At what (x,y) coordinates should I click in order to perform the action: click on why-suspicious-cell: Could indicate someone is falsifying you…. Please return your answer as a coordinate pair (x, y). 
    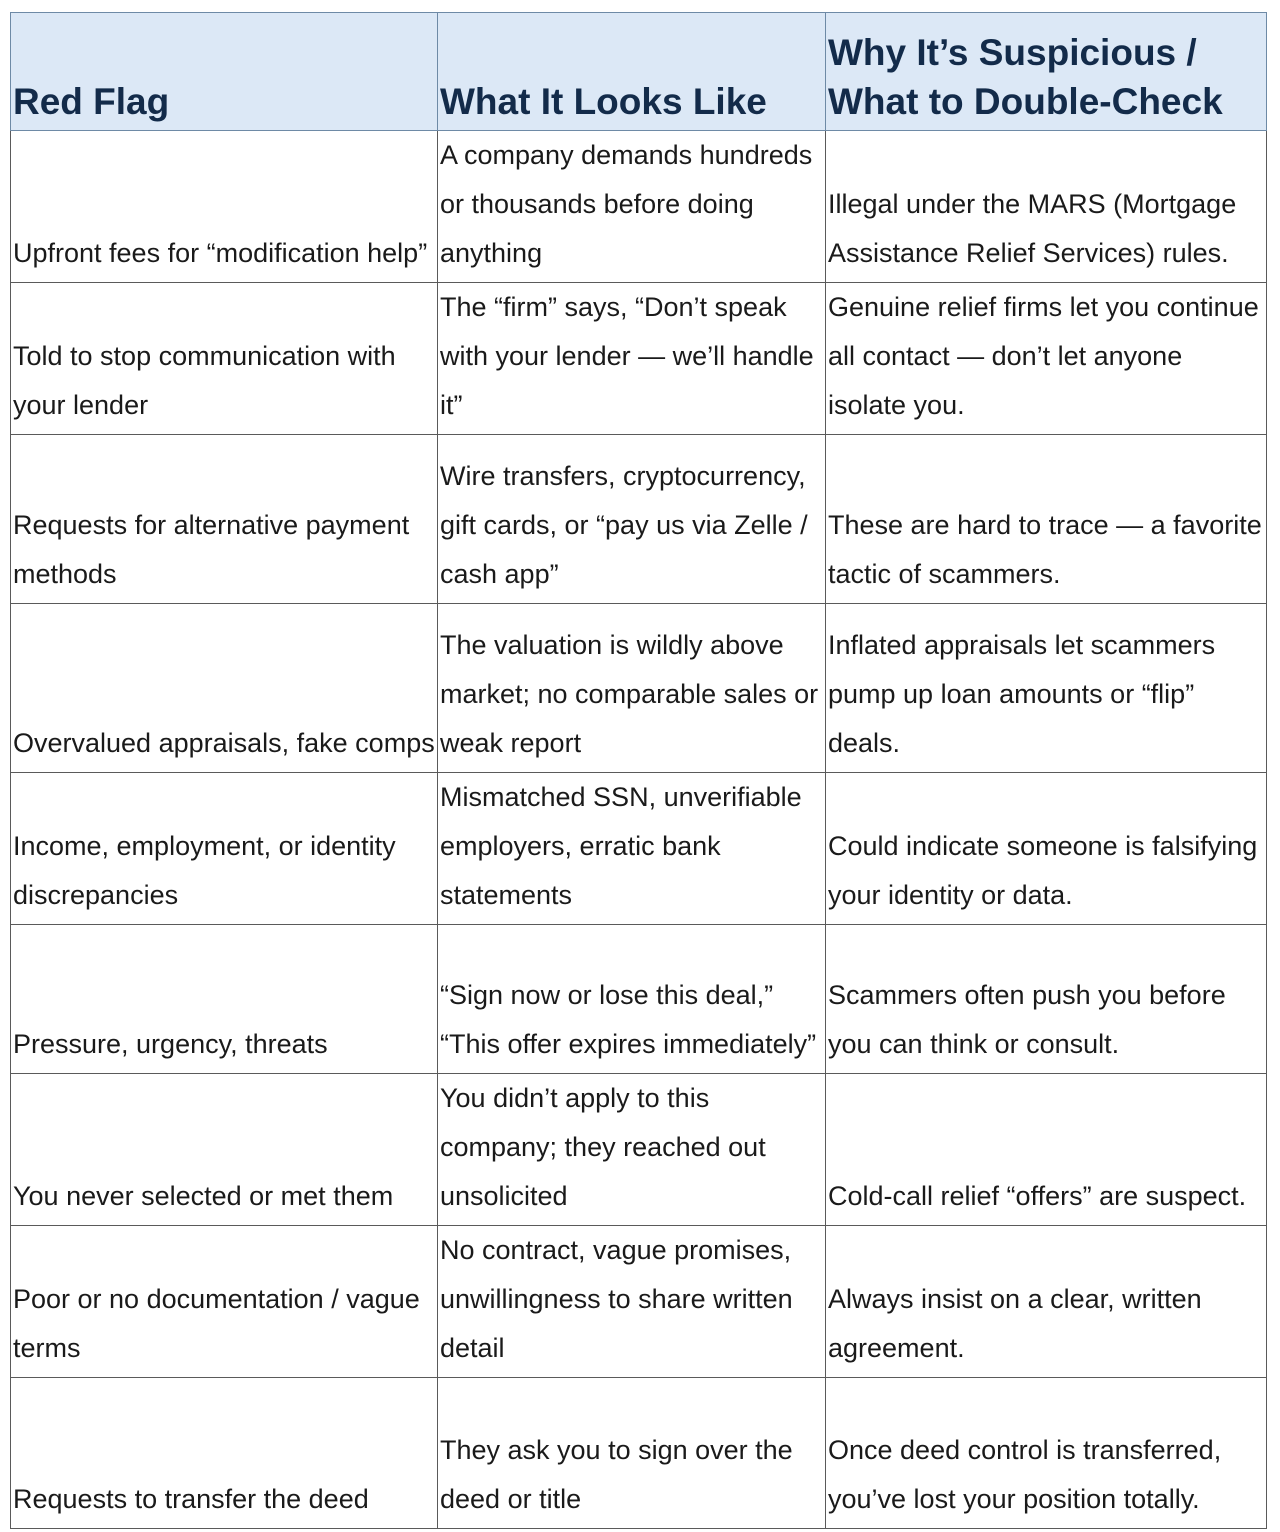
    Looking at the image, I should click on (1046, 848).